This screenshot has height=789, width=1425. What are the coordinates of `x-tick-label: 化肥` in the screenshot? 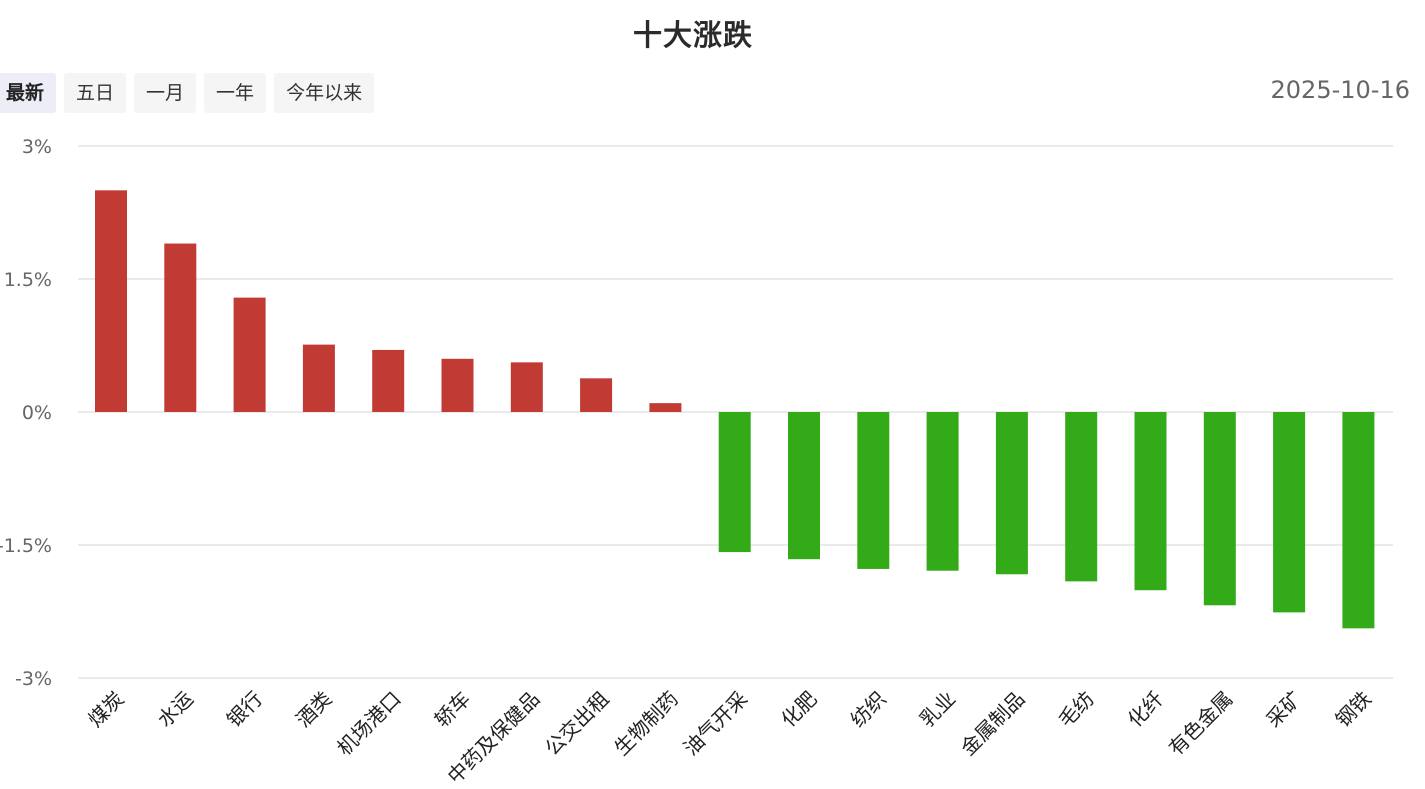 It's located at (798, 709).